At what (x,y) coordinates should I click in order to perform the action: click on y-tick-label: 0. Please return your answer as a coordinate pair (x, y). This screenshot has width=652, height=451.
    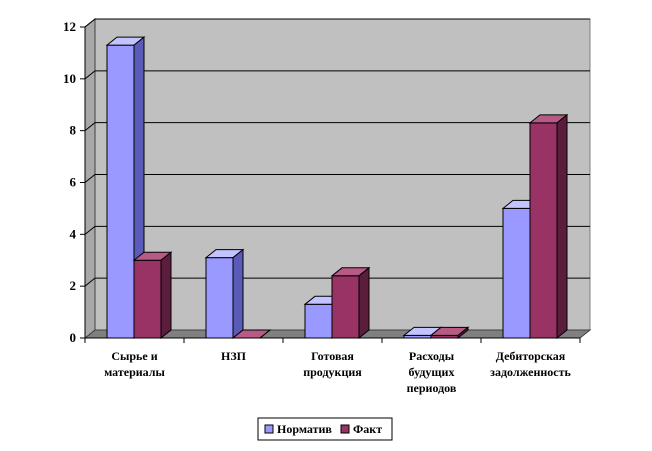
    Looking at the image, I should click on (73, 337).